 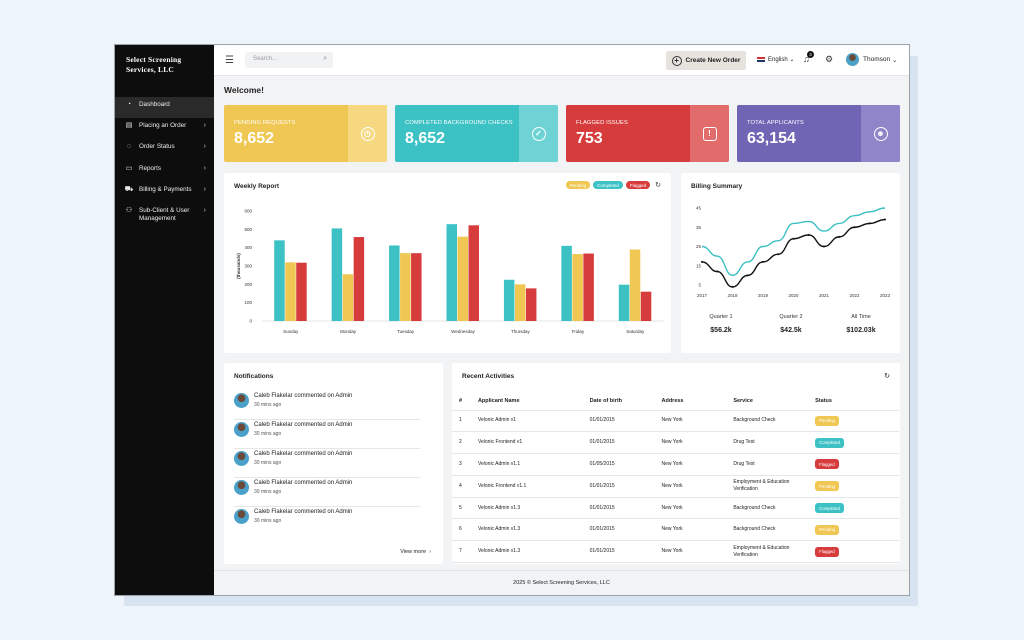 What do you see at coordinates (854, 295) in the screenshot?
I see `x-tick-label: 2022` at bounding box center [854, 295].